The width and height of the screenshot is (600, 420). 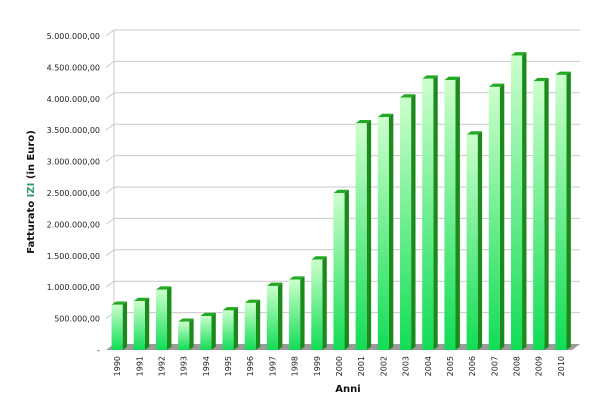 I want to click on bar-1991, so click(x=141, y=323).